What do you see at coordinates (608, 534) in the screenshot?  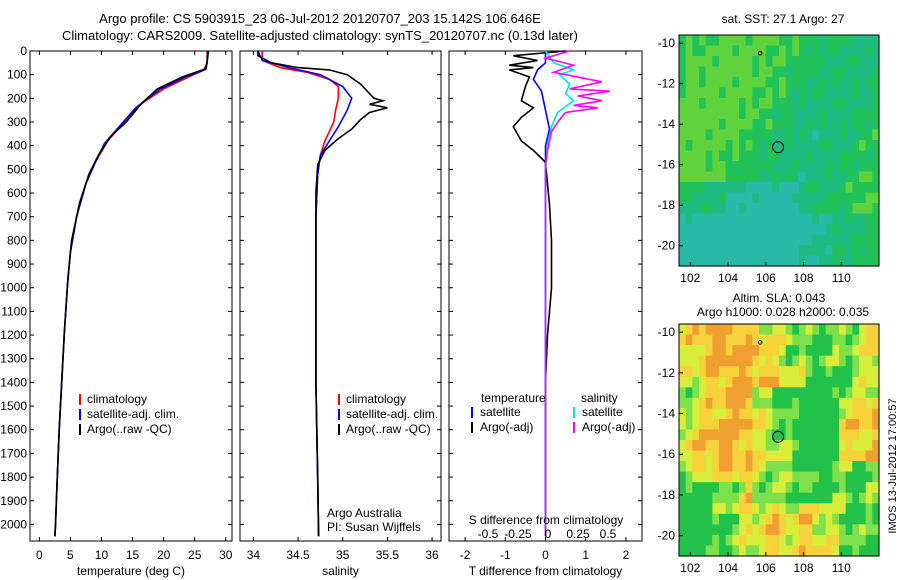 I see `diff-s-tick-label: 0.5` at bounding box center [608, 534].